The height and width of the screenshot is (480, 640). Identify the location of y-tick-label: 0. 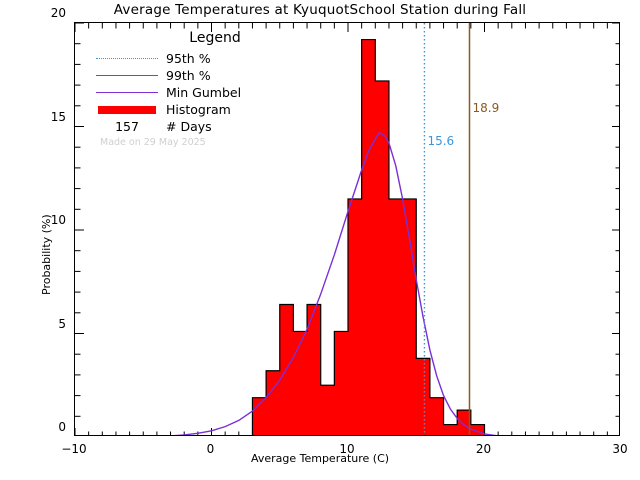
(62, 427).